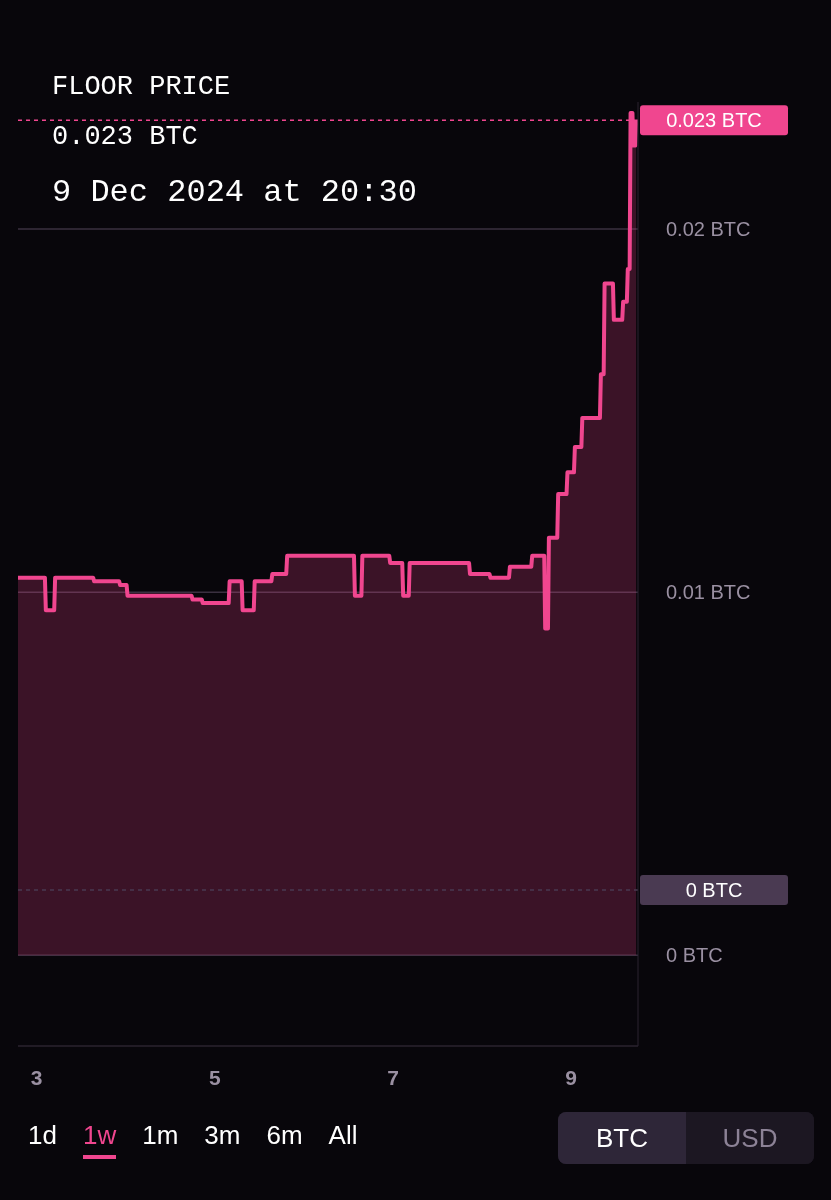 This screenshot has width=831, height=1200. Describe the element at coordinates (622, 1138) in the screenshot. I see `text: BTC` at that location.